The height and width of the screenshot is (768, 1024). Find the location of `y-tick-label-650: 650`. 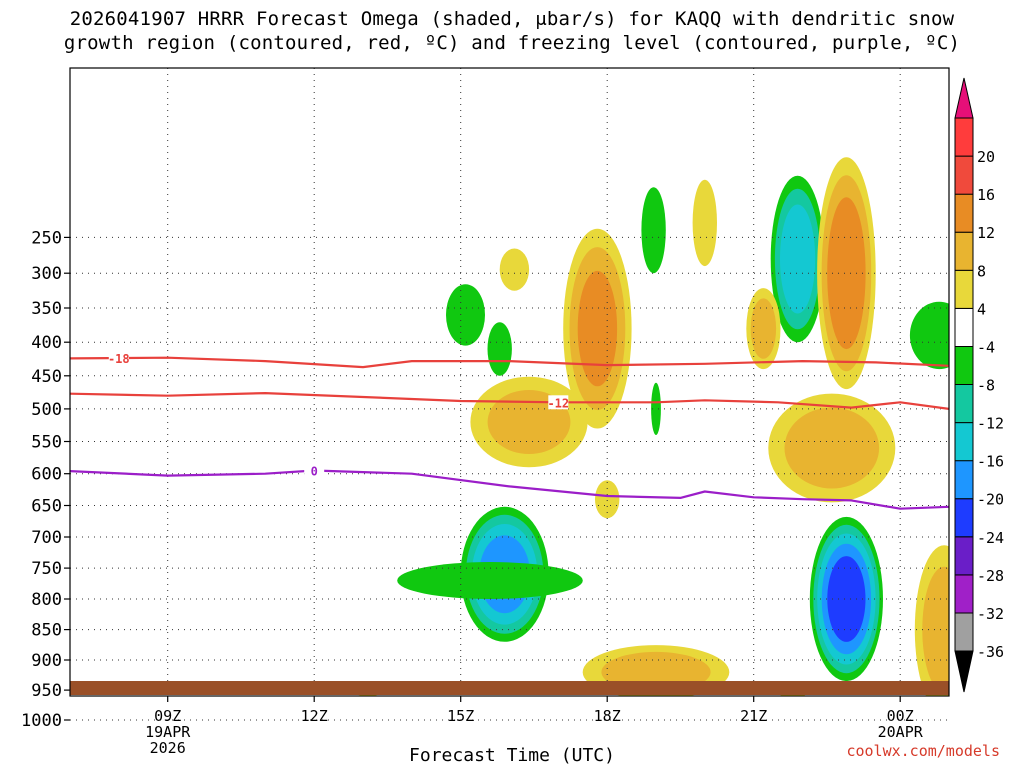

y-tick-label-650: 650 is located at coordinates (46, 507).